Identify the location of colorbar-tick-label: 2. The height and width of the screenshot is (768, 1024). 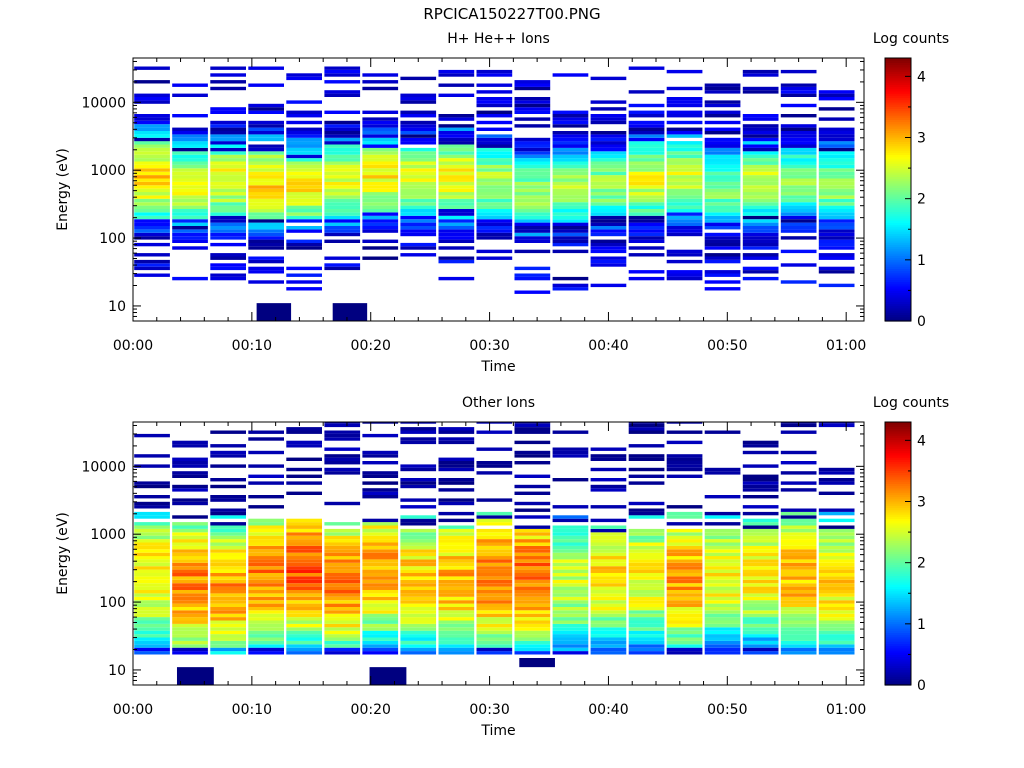
(921, 200).